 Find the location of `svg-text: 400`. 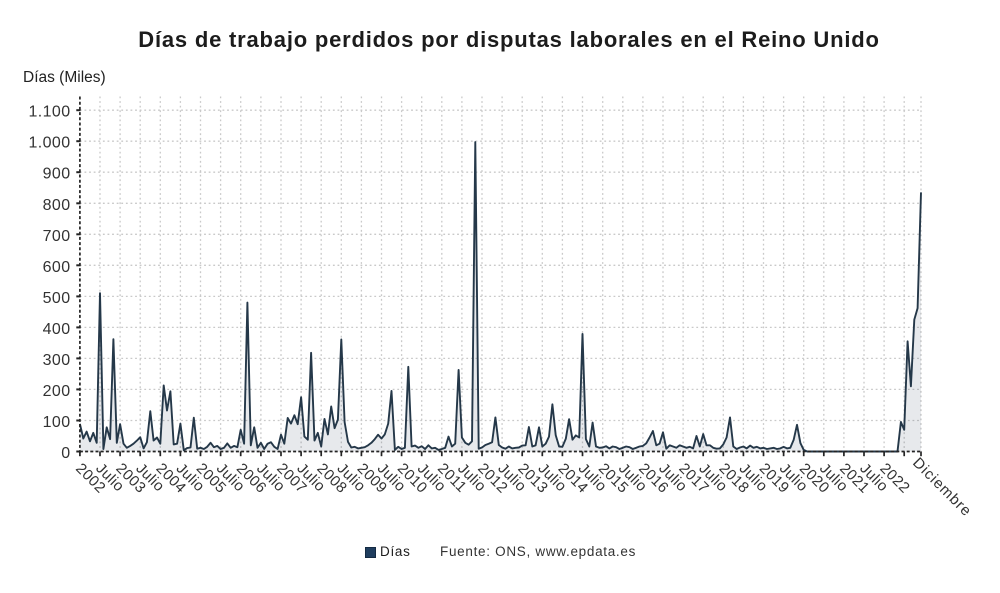

svg-text: 400 is located at coordinates (57, 329).